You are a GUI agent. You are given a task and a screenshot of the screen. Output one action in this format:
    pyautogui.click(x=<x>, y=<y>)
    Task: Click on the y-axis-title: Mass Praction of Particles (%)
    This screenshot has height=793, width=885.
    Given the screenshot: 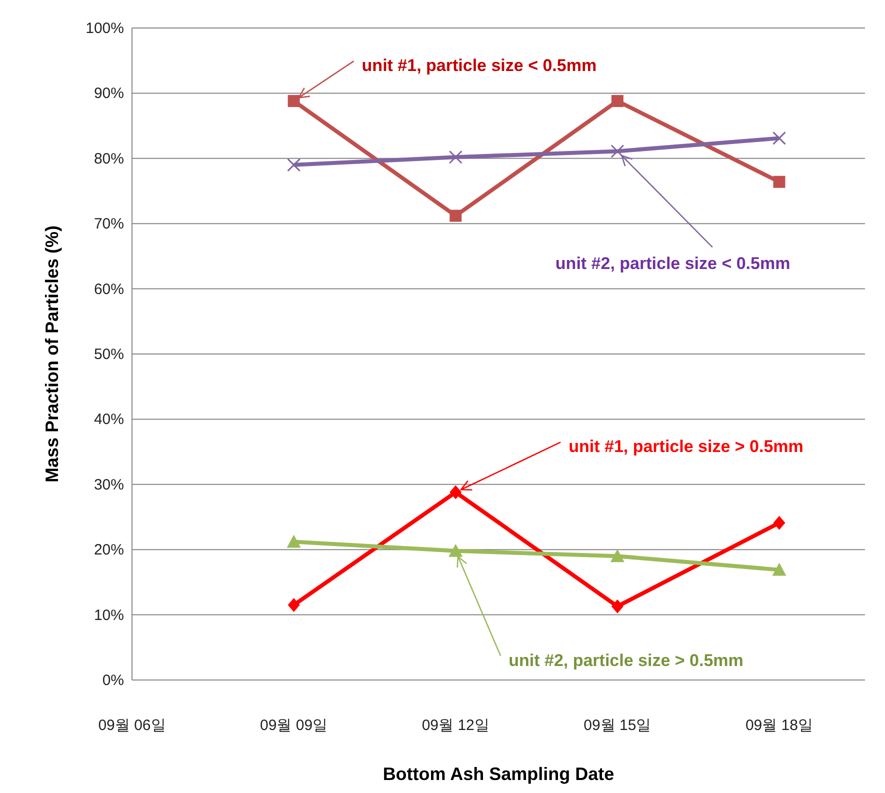 What is the action you would take?
    pyautogui.click(x=52, y=354)
    